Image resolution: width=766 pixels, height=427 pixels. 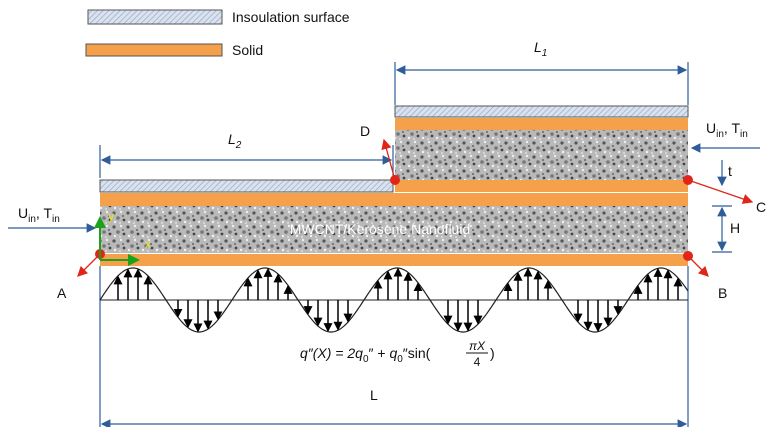 What do you see at coordinates (365, 131) in the screenshot?
I see `point-d: D` at bounding box center [365, 131].